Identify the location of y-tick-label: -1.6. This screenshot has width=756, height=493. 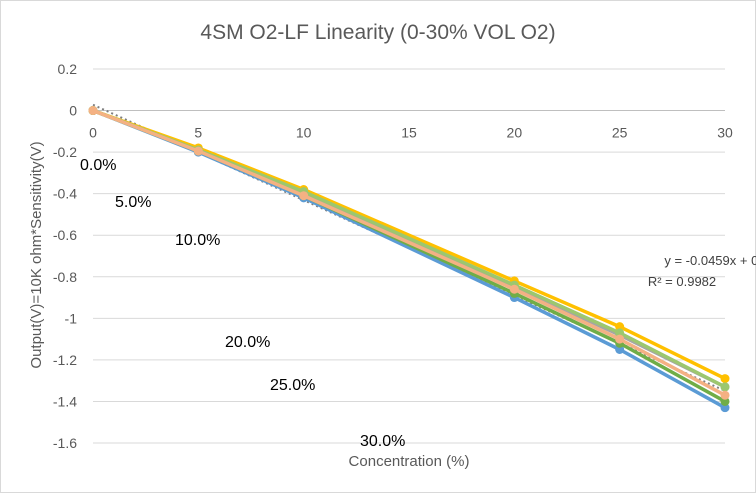
(65, 443).